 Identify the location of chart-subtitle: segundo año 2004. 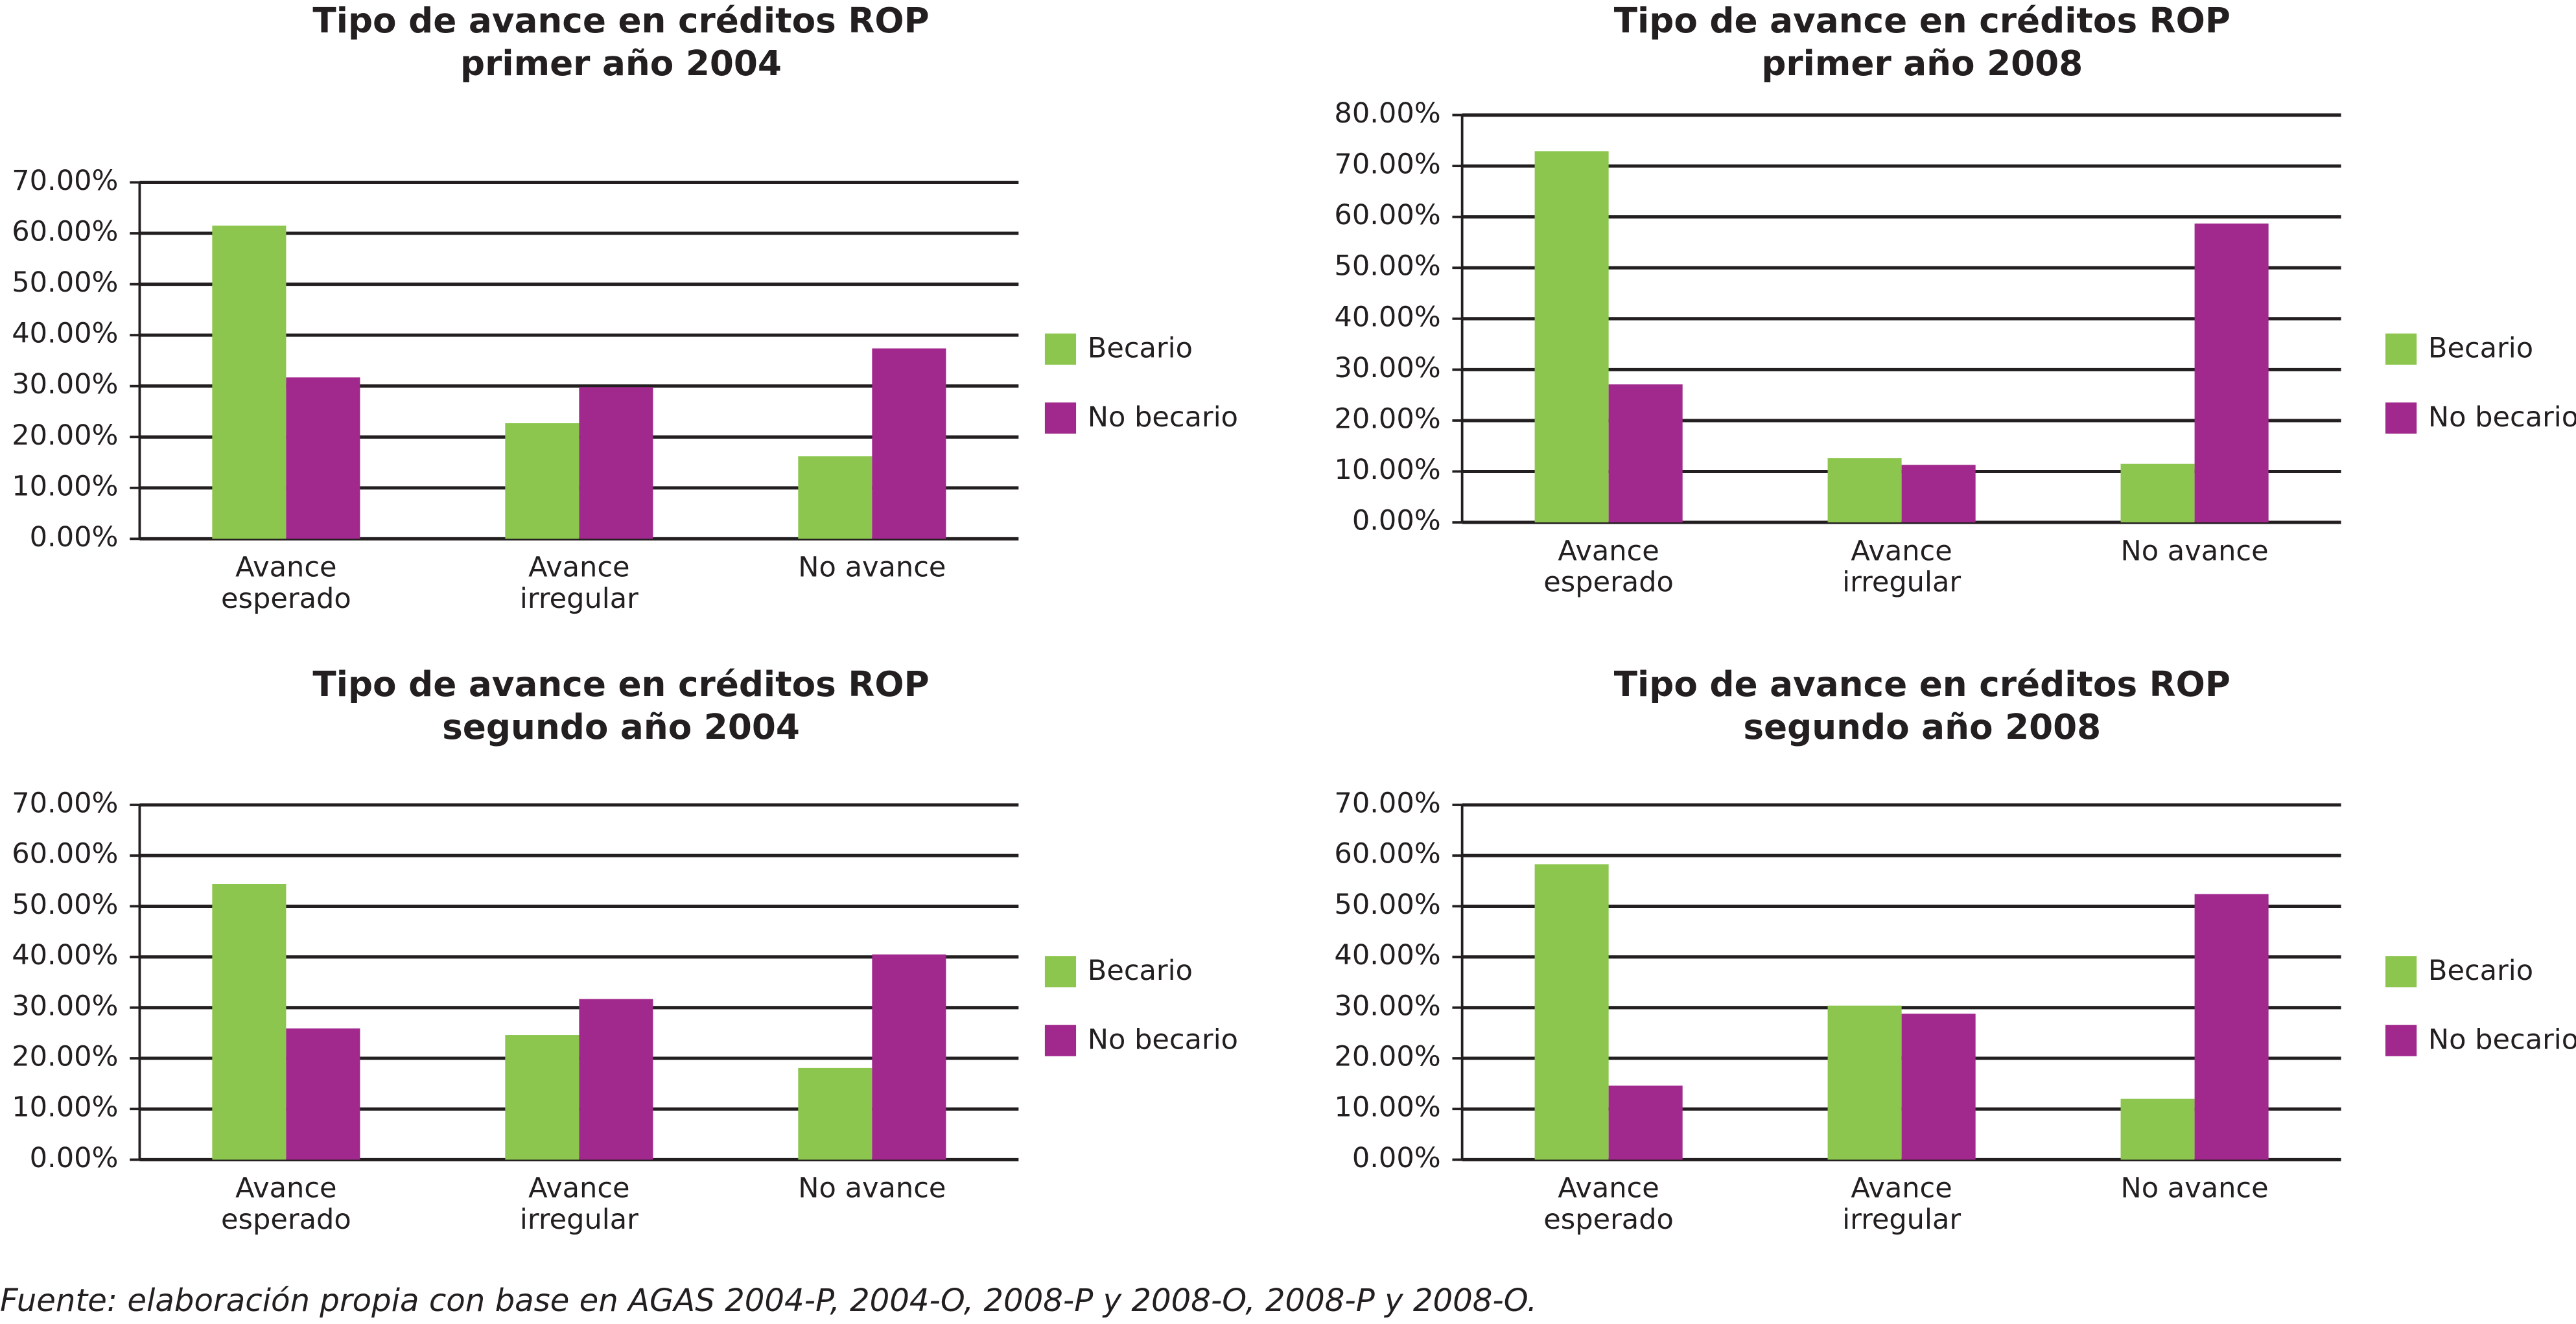
(621, 727).